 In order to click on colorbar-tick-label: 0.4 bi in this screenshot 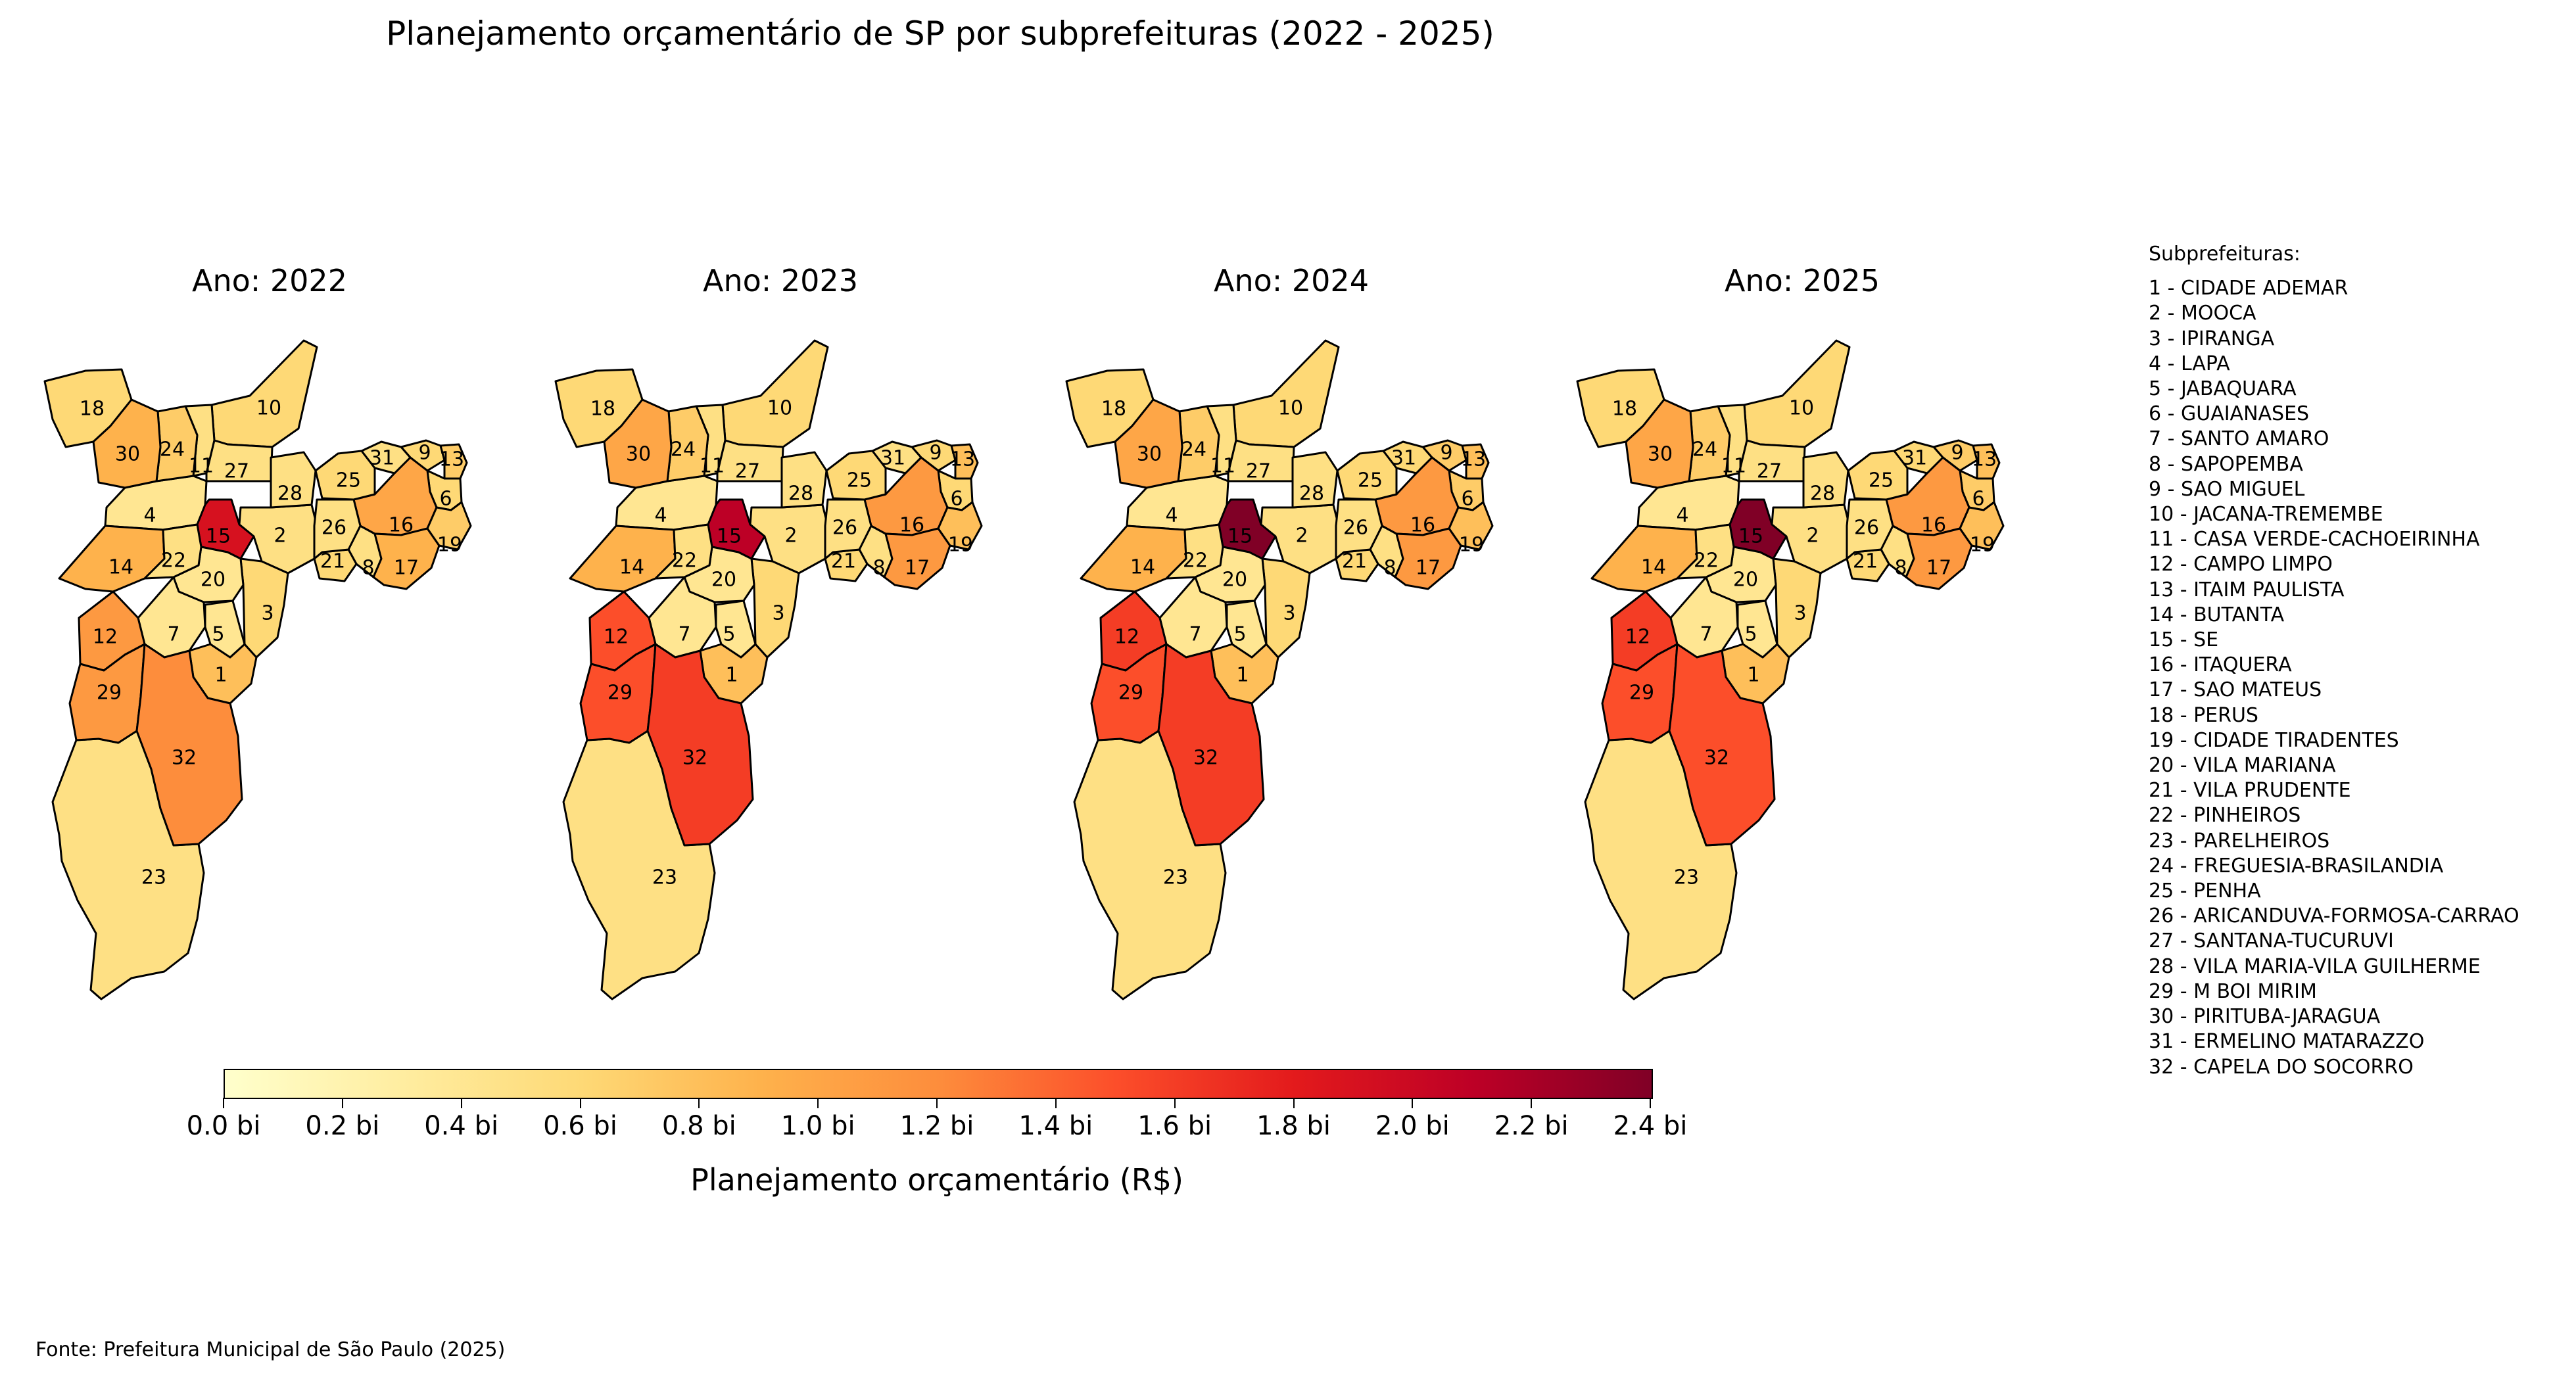, I will do `click(462, 1126)`.